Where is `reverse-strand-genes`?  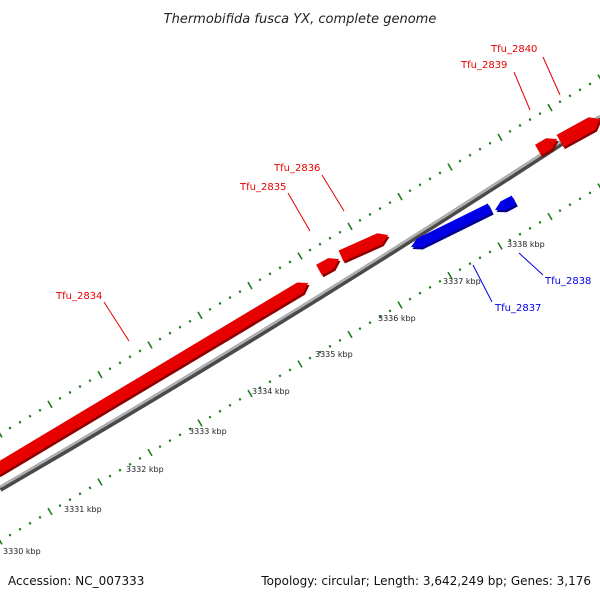
reverse-strand-genes is located at coordinates (464, 222).